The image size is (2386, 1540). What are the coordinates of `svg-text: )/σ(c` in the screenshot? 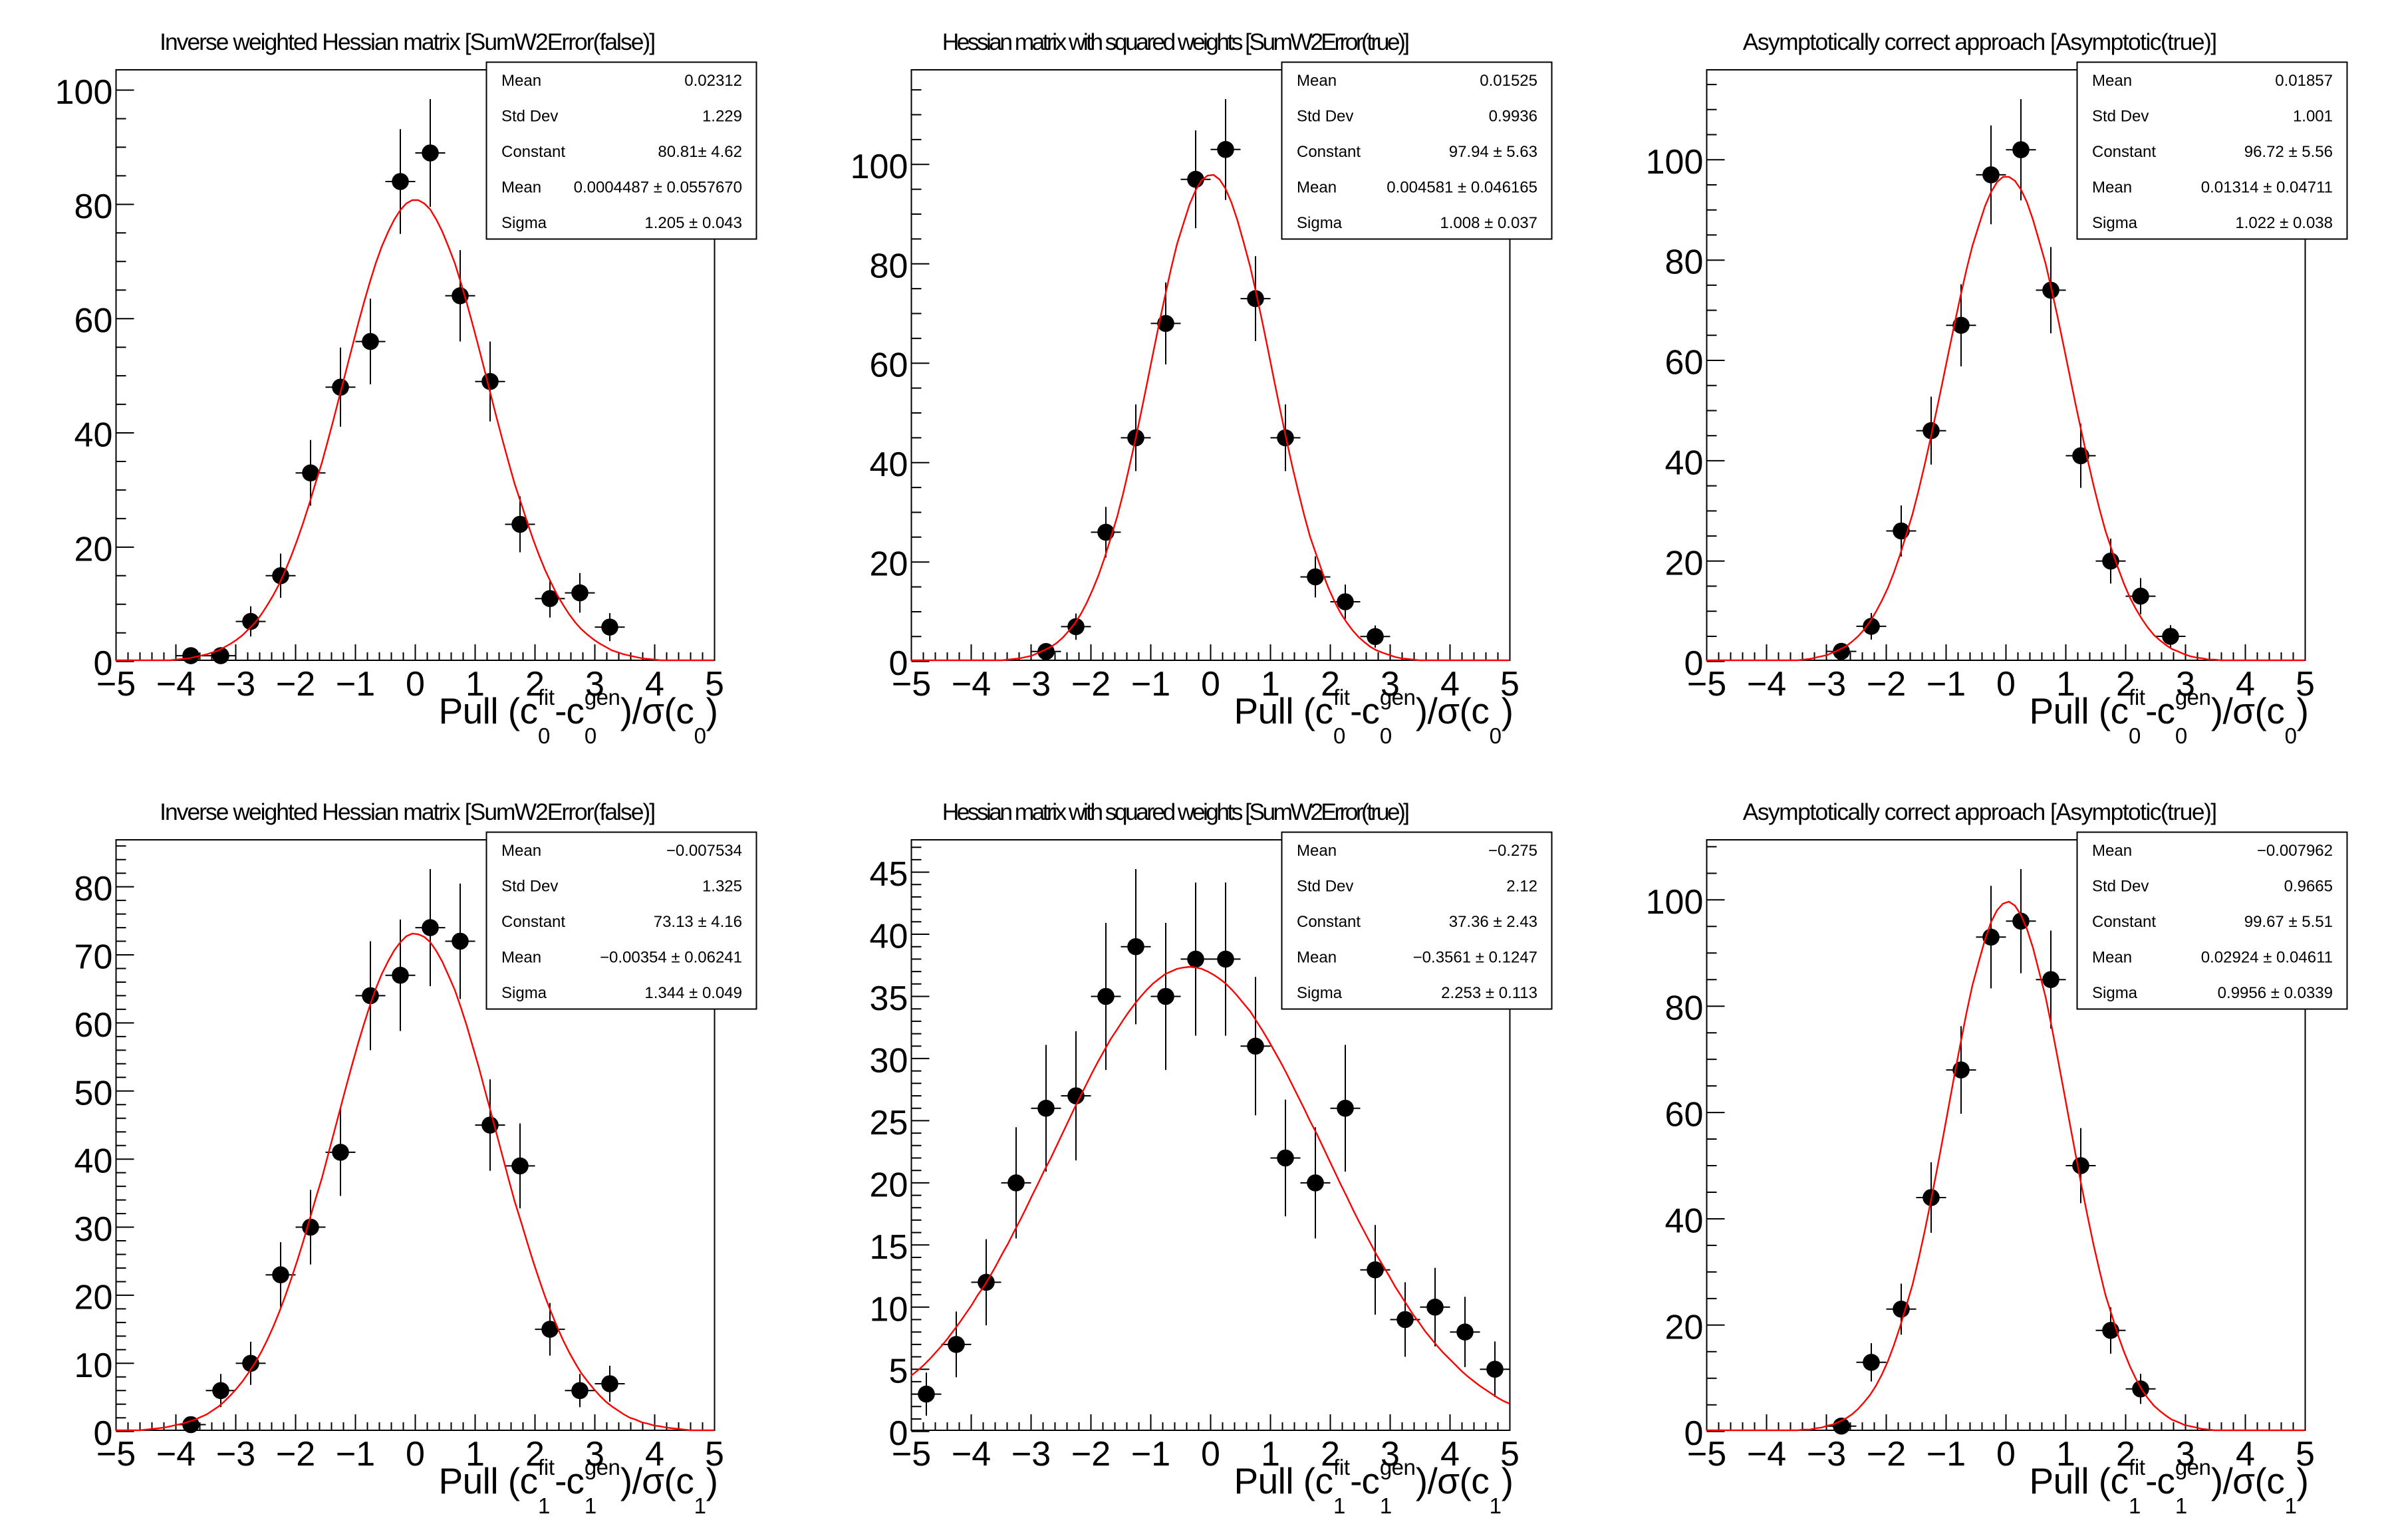 It's located at (1453, 1480).